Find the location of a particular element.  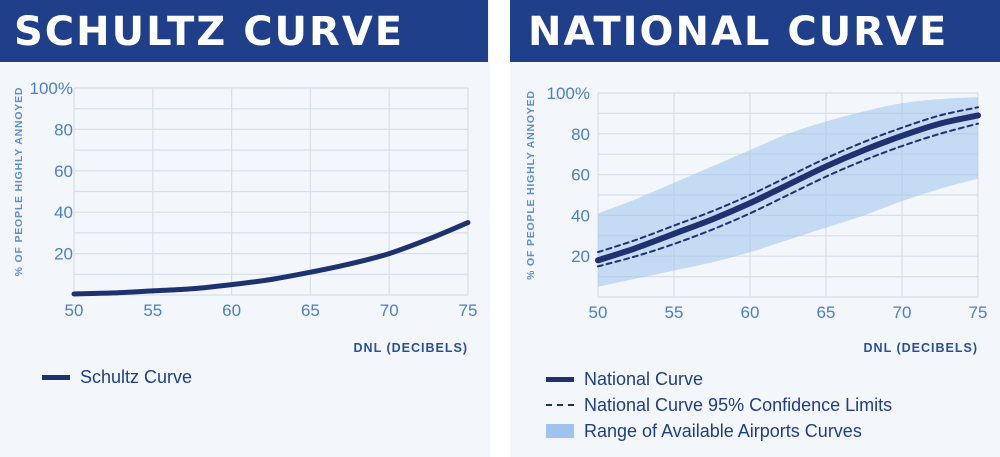

legend-item-schultz-curve: Schultz Curve is located at coordinates (117, 377).